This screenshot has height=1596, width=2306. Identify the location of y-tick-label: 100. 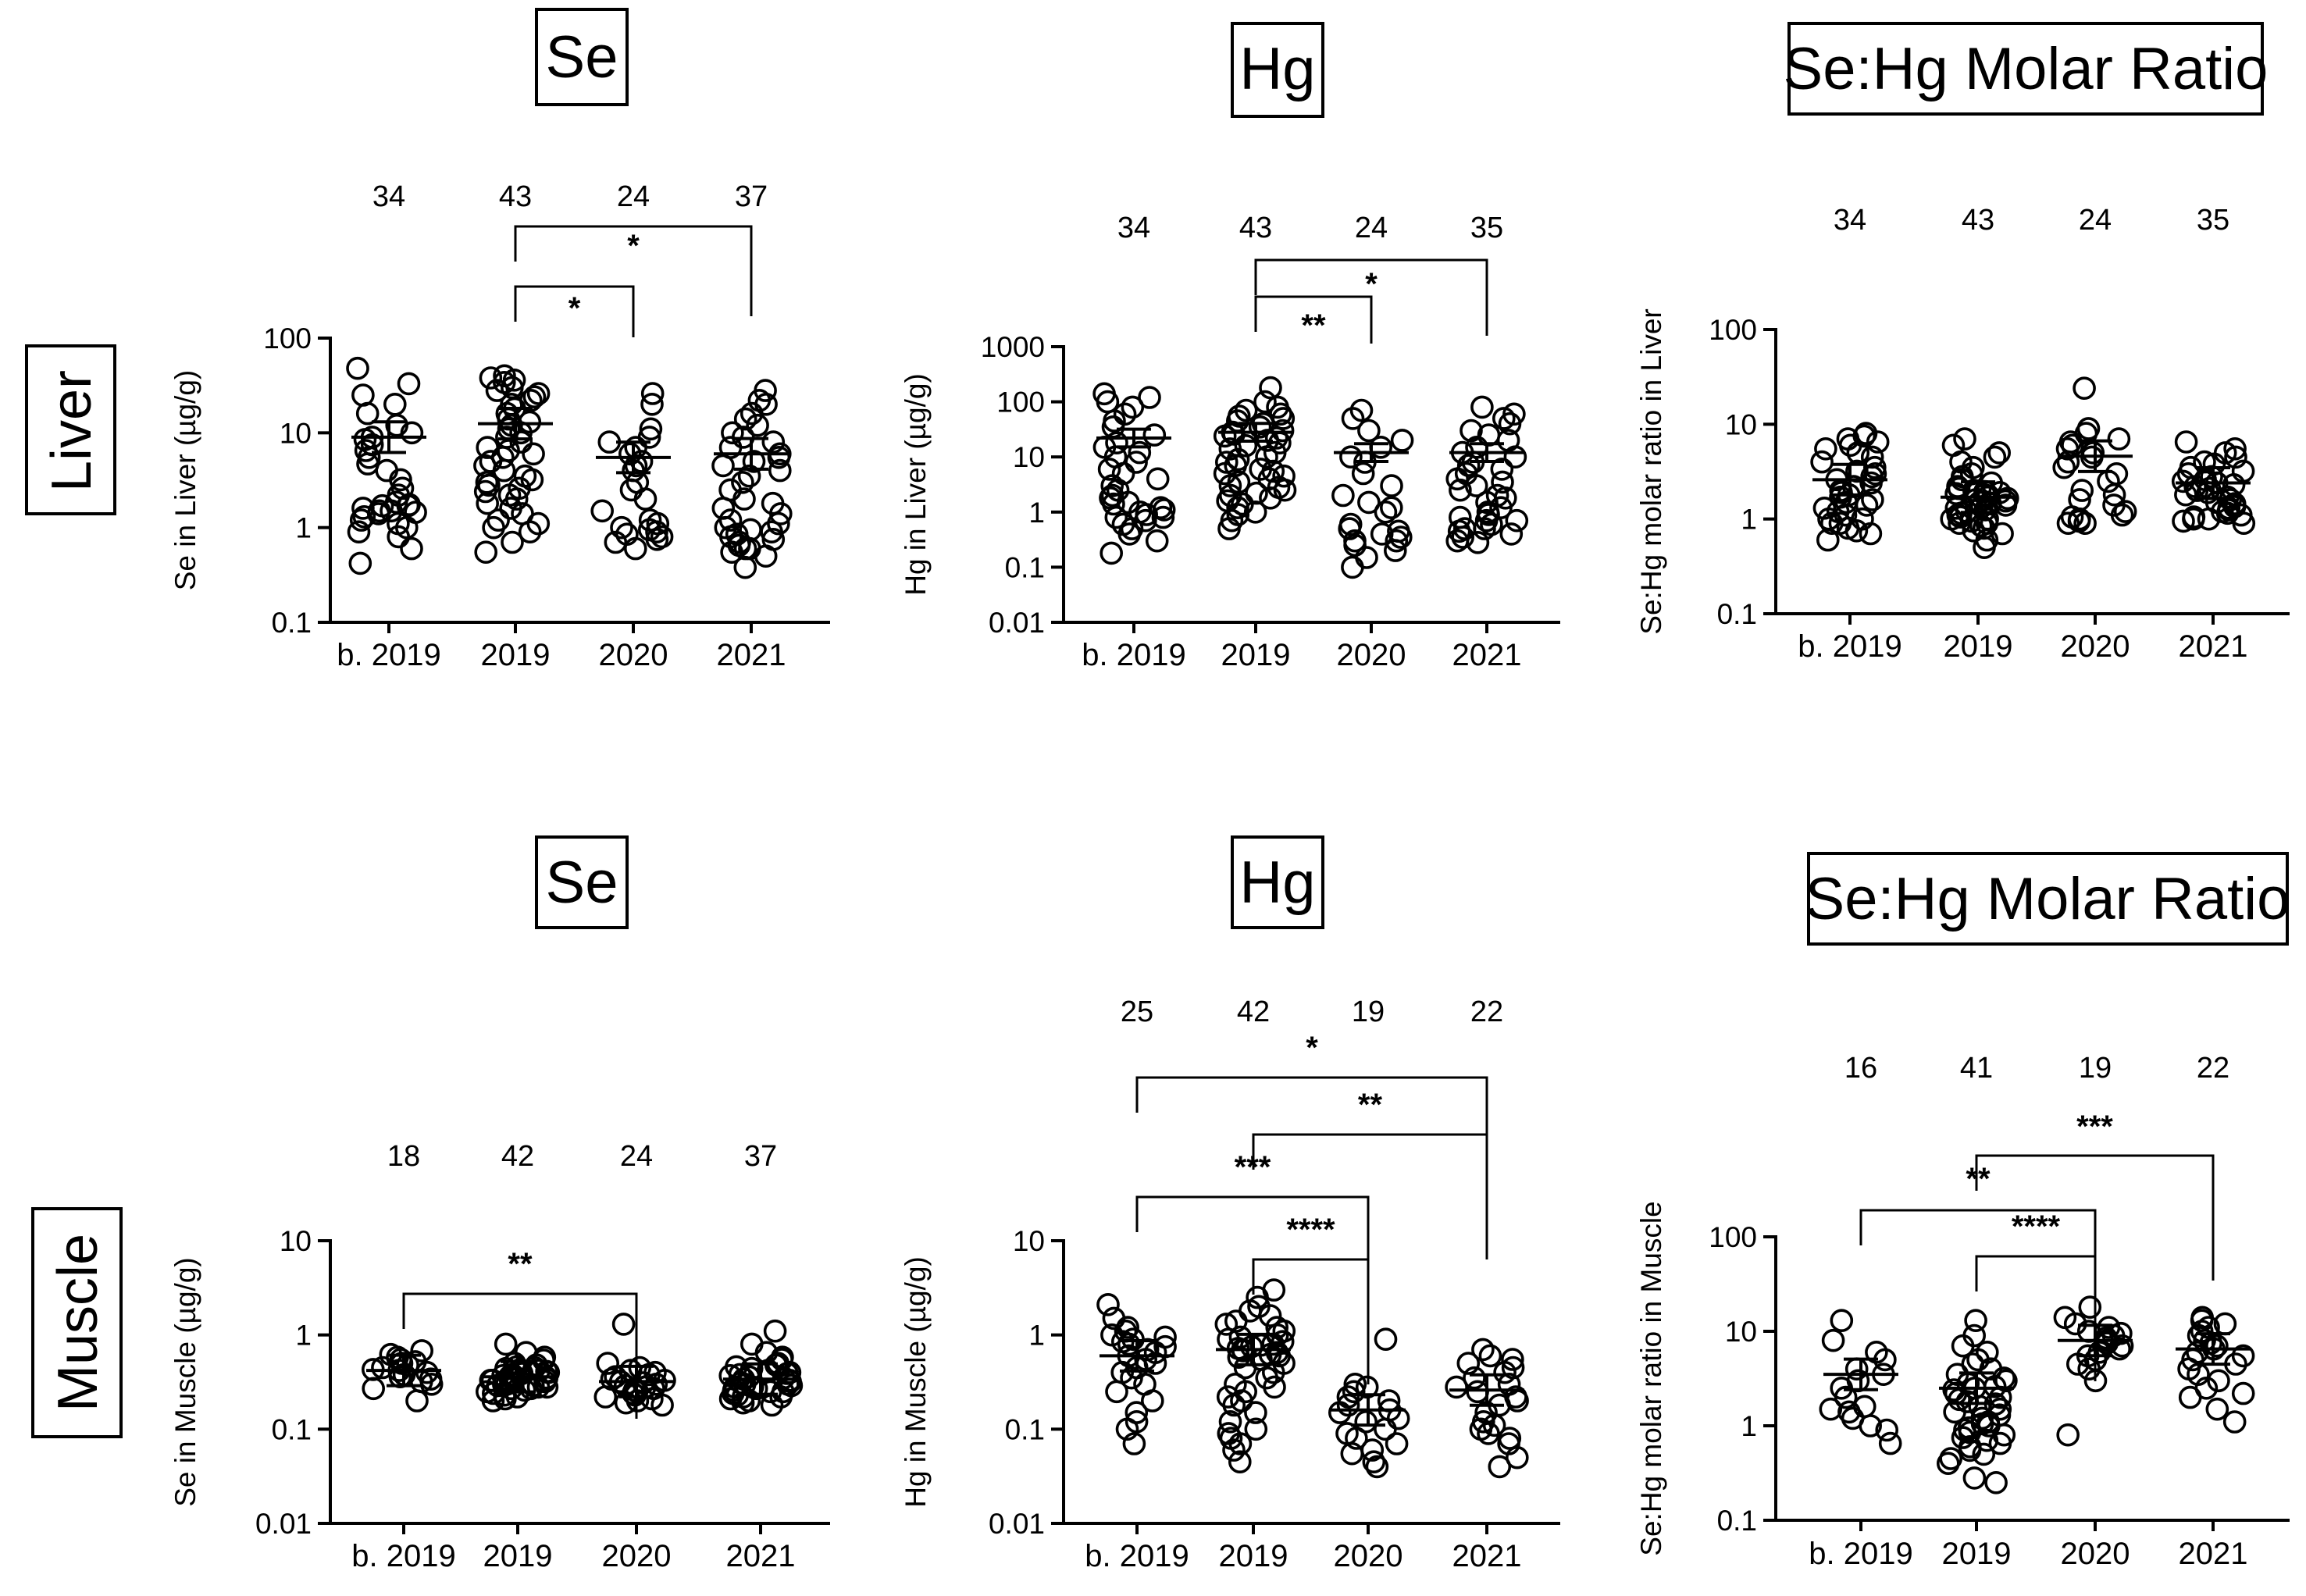
(287, 338).